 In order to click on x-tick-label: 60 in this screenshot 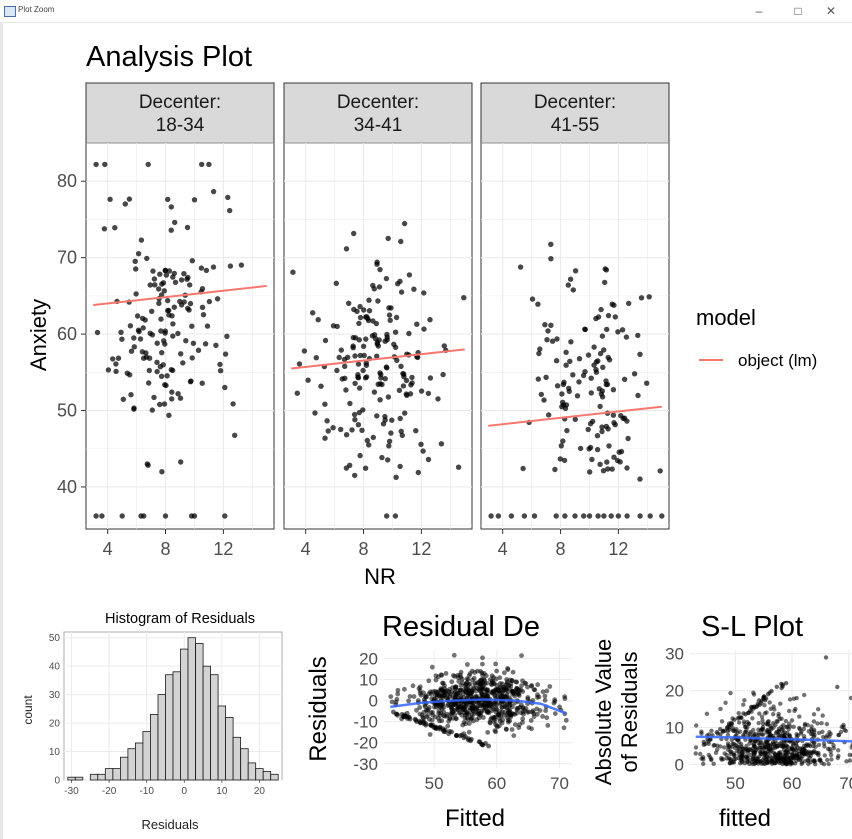, I will do `click(792, 783)`.